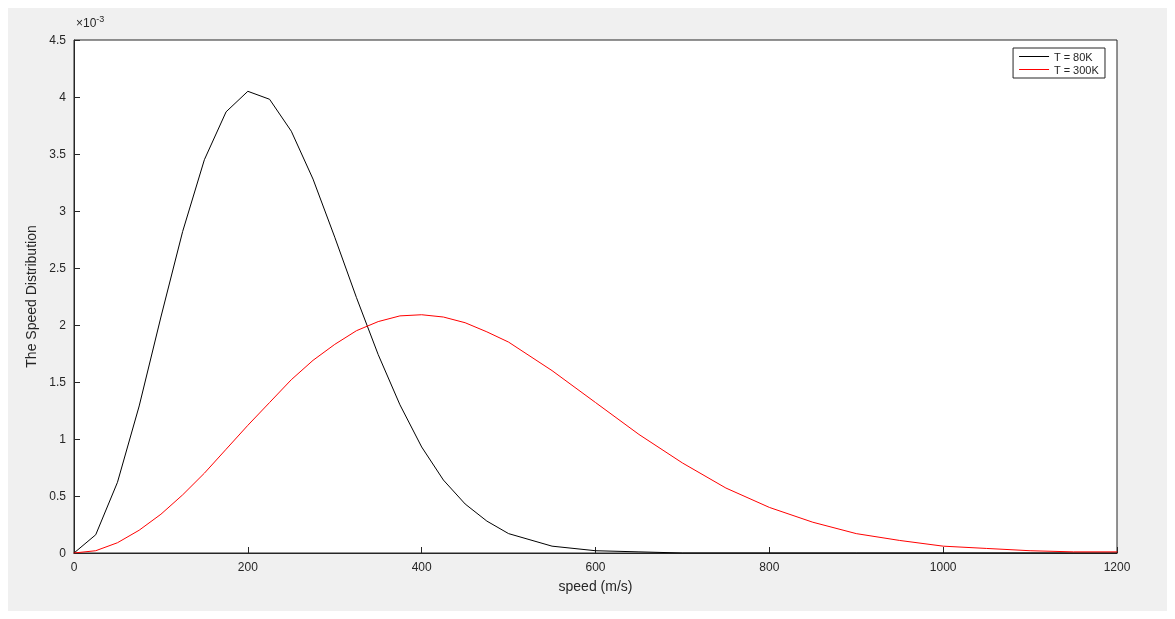 This screenshot has width=1175, height=619. What do you see at coordinates (58, 40) in the screenshot?
I see `y-tick-label: 4.5` at bounding box center [58, 40].